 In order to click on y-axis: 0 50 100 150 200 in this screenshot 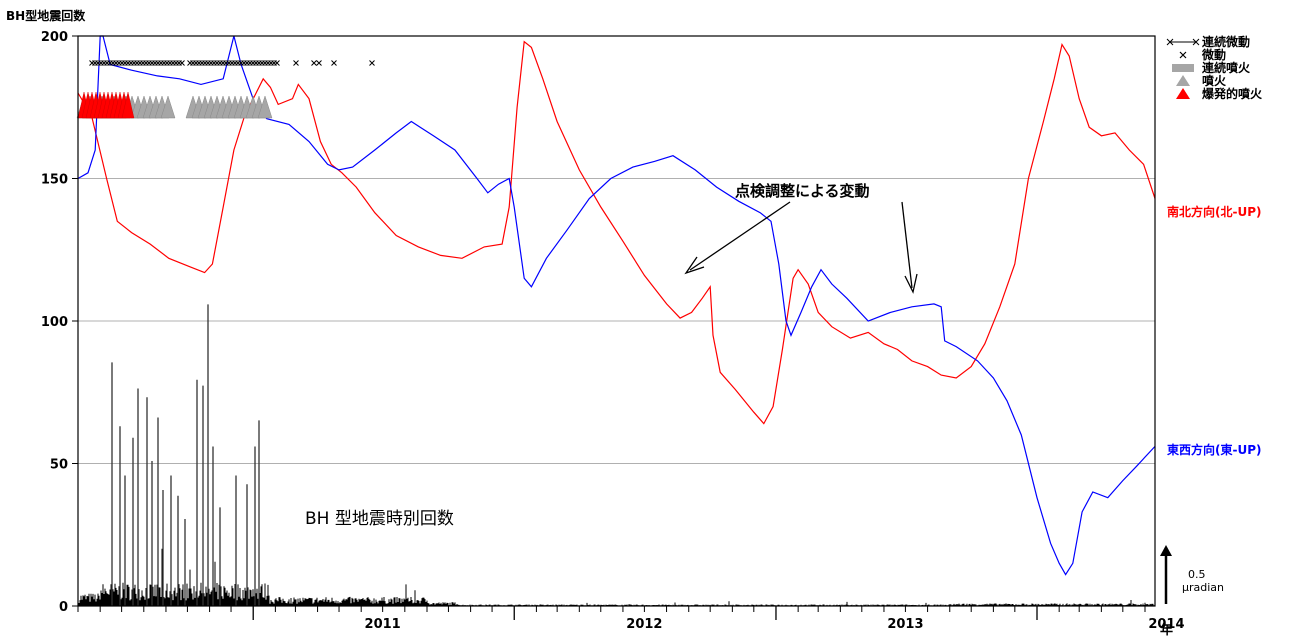, I will do `click(59, 322)`.